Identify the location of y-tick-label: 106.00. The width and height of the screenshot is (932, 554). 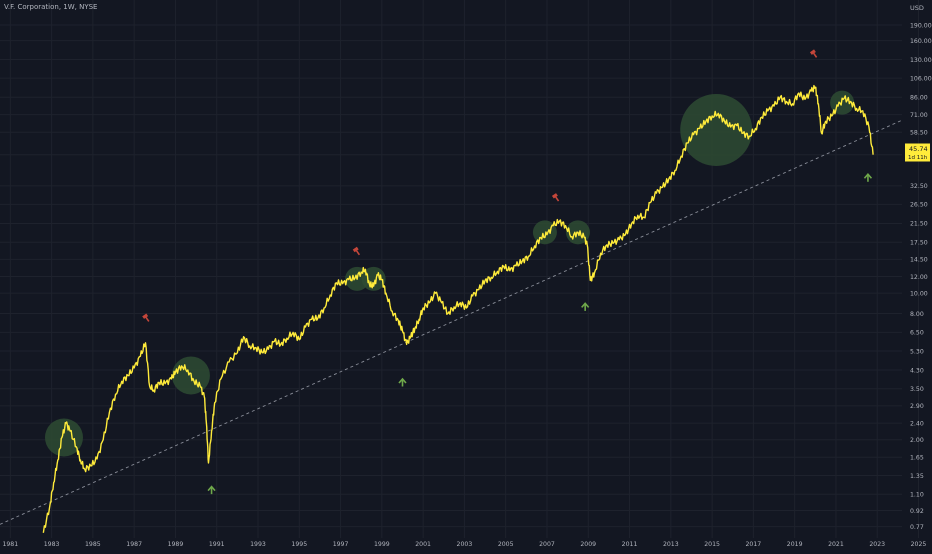
(921, 78).